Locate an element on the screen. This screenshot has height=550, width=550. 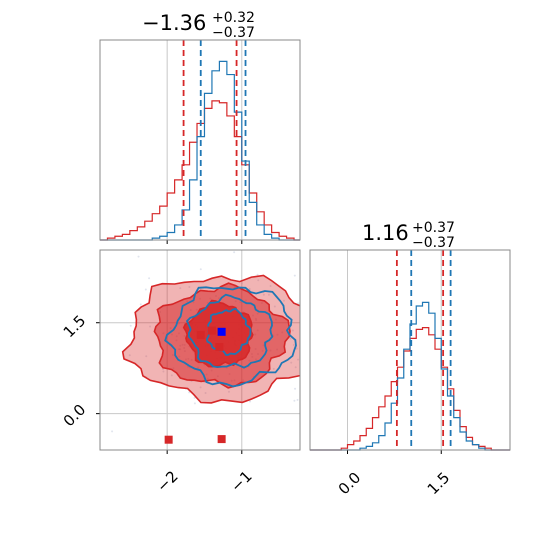
hist-y-panel is located at coordinates (410, 351).